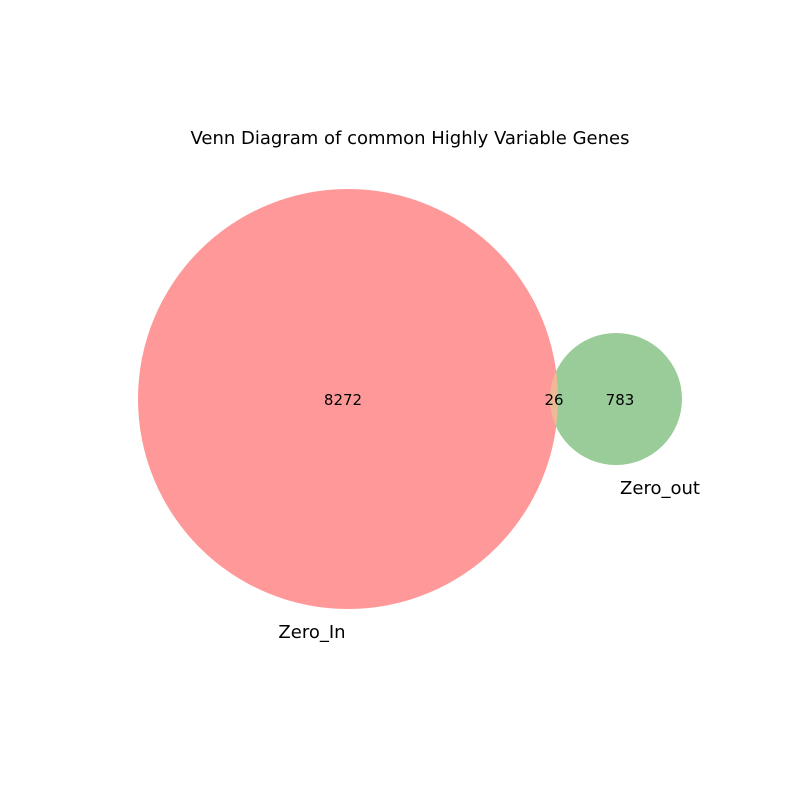 The width and height of the screenshot is (800, 804). Describe the element at coordinates (311, 632) in the screenshot. I see `set-label-zero-in: Zero_In` at that location.